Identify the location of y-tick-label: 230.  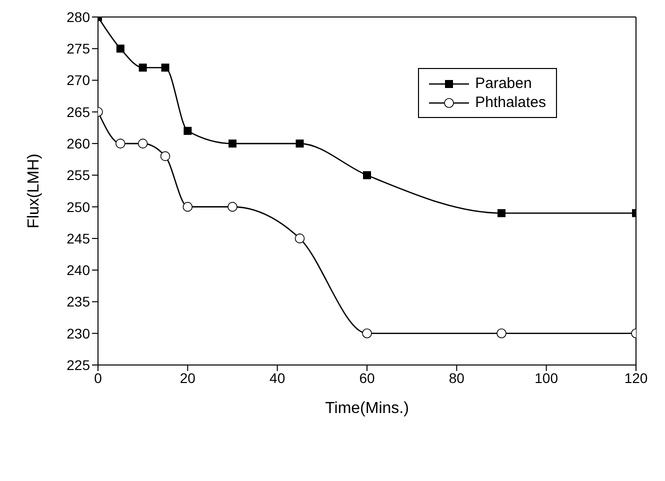
(78, 333).